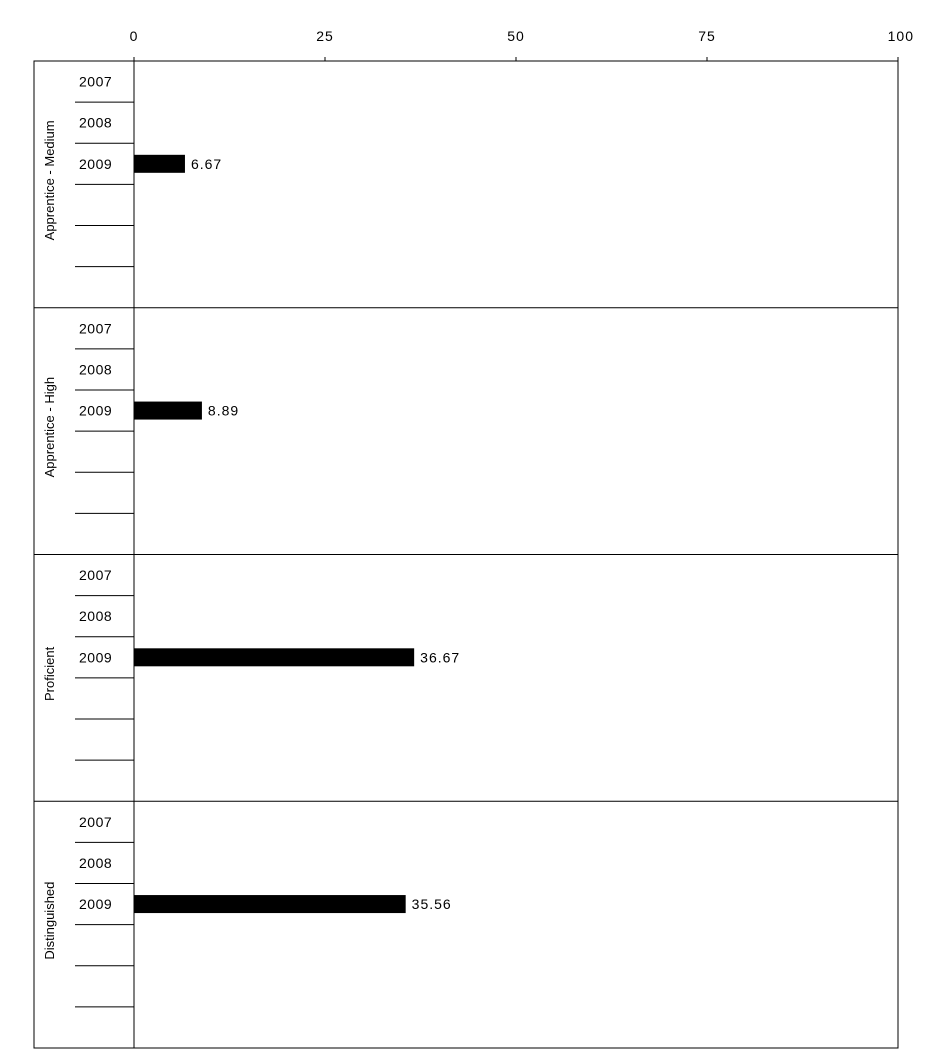 The image size is (943, 1062). I want to click on group-label: Proficient, so click(49, 673).